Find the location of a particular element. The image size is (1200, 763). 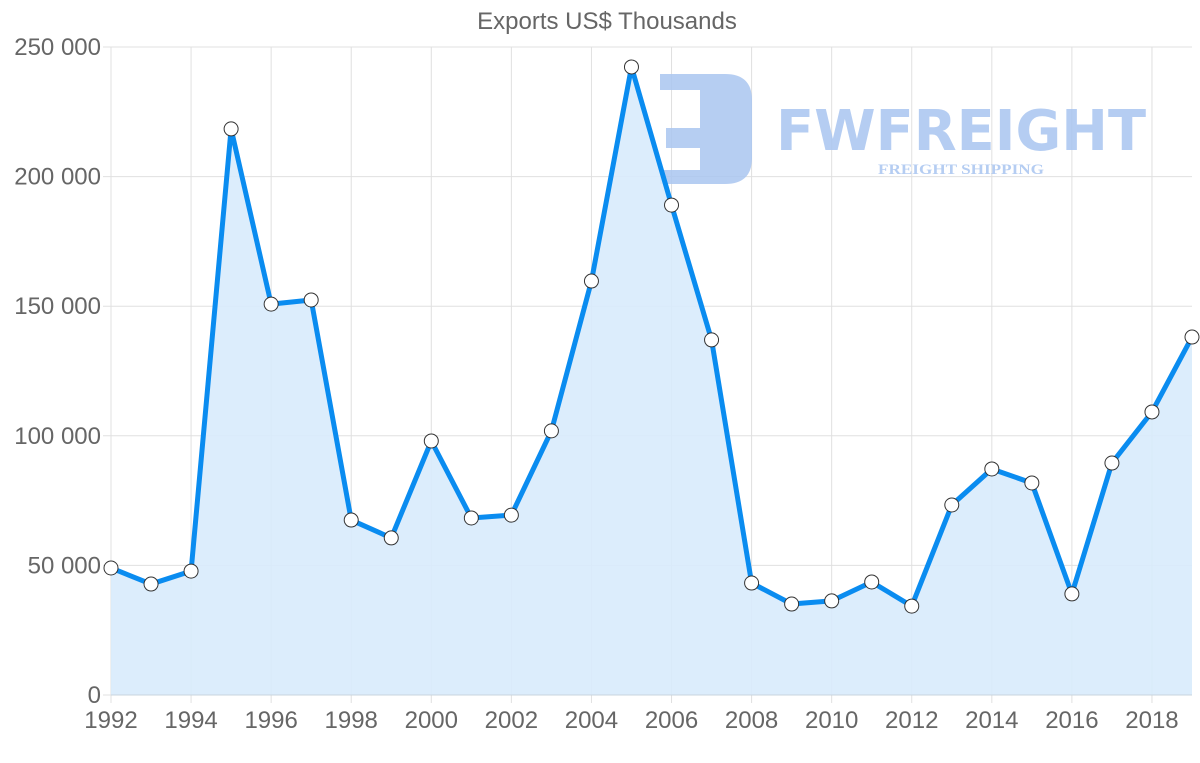

data-point-marker: 2013: 73300 is located at coordinates (952, 505).